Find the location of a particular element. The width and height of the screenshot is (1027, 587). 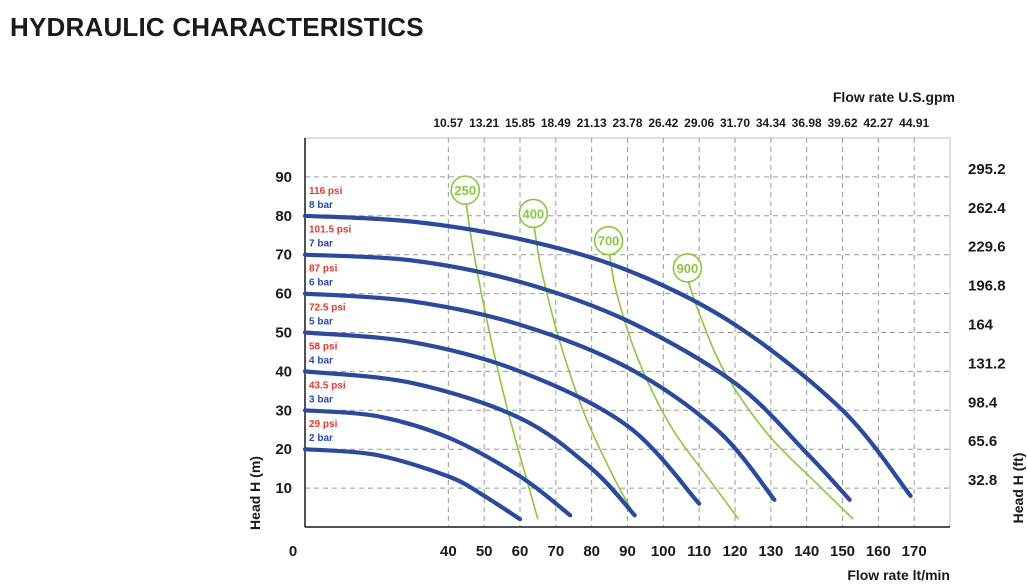

x2-tick-label: 36.98 is located at coordinates (807, 123).